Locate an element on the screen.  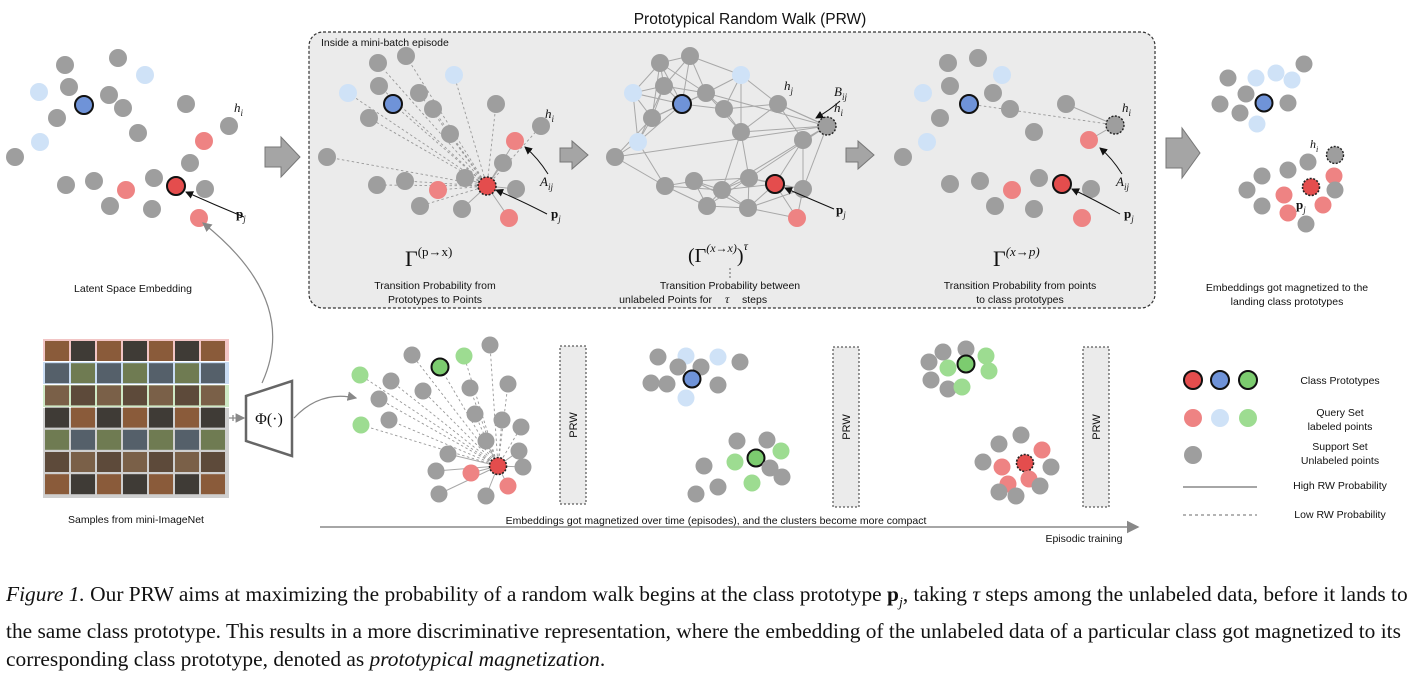
t1-line1: Transition Probability from is located at coordinates (435, 286).